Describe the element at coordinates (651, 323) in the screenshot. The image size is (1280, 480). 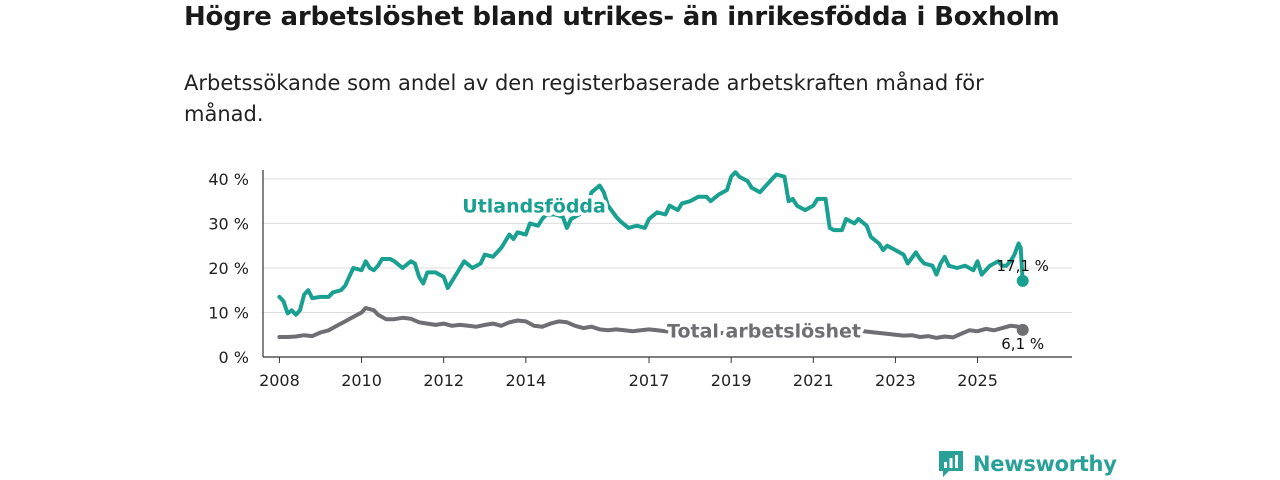
I see `series-line-total` at that location.